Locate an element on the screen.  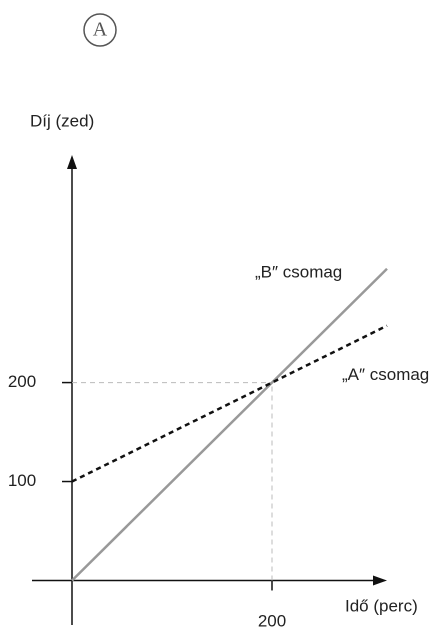
y-tick-label: 200 is located at coordinates (22, 381).